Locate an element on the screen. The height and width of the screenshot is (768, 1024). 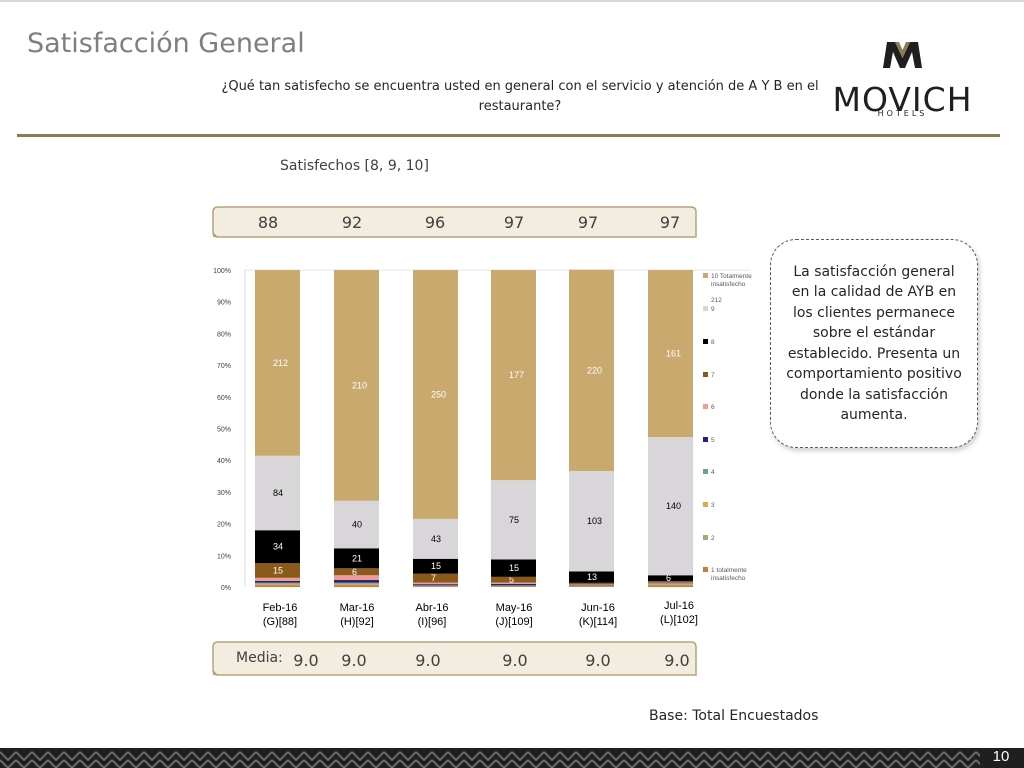
legend-extra-label: 212 is located at coordinates (716, 300).